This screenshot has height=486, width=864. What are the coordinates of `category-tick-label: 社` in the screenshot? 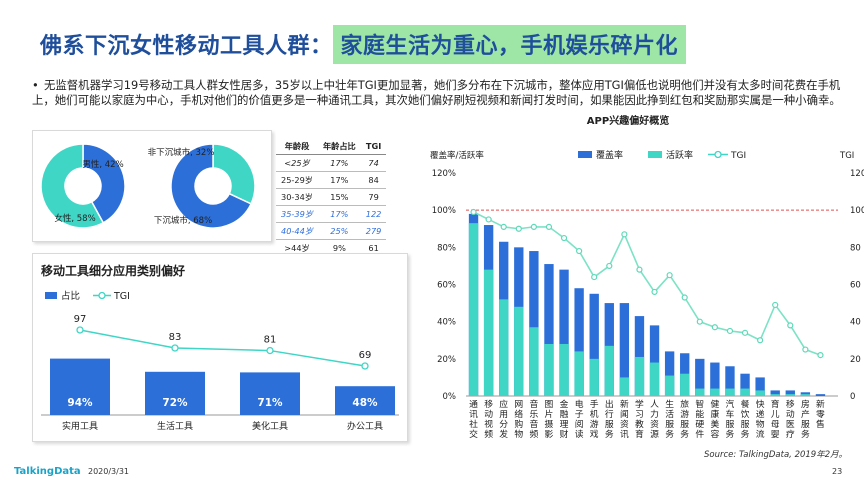 It's located at (473, 424).